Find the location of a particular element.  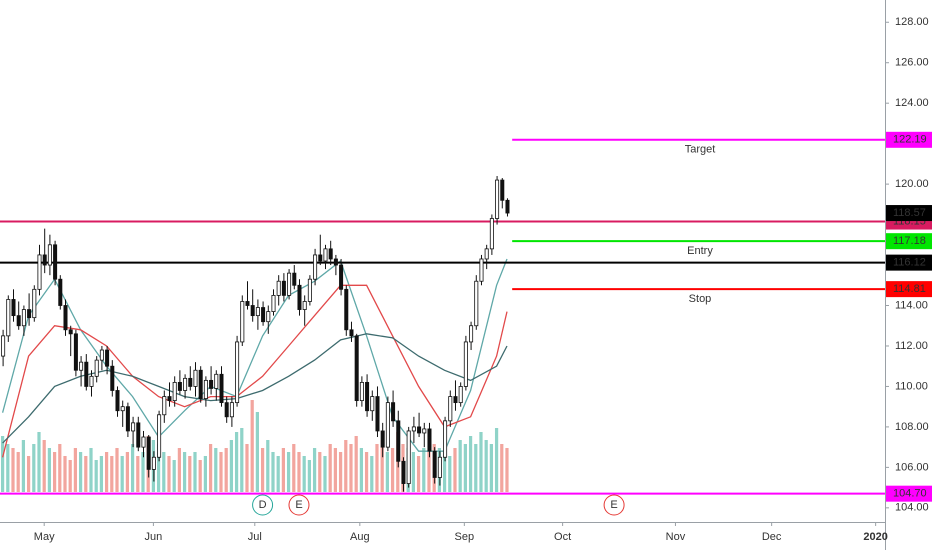

y-tick-label: 114.00 is located at coordinates (911, 305).